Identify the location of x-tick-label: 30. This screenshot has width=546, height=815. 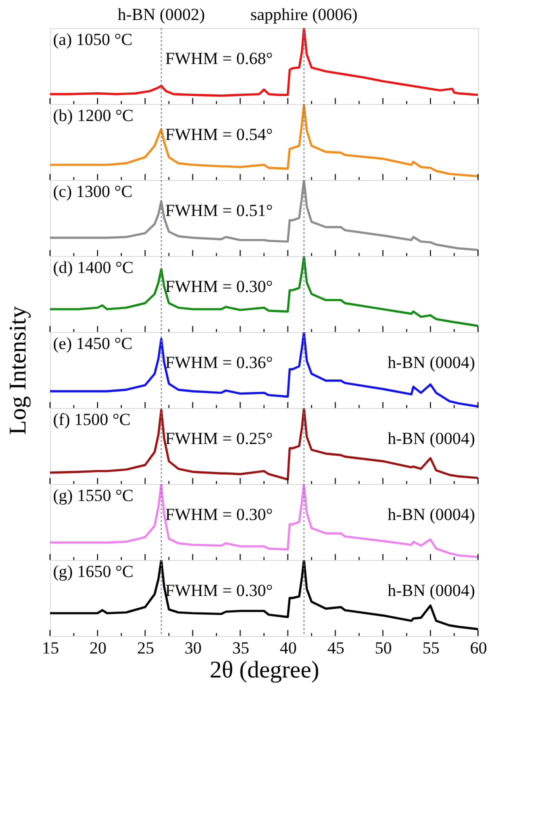
(193, 648).